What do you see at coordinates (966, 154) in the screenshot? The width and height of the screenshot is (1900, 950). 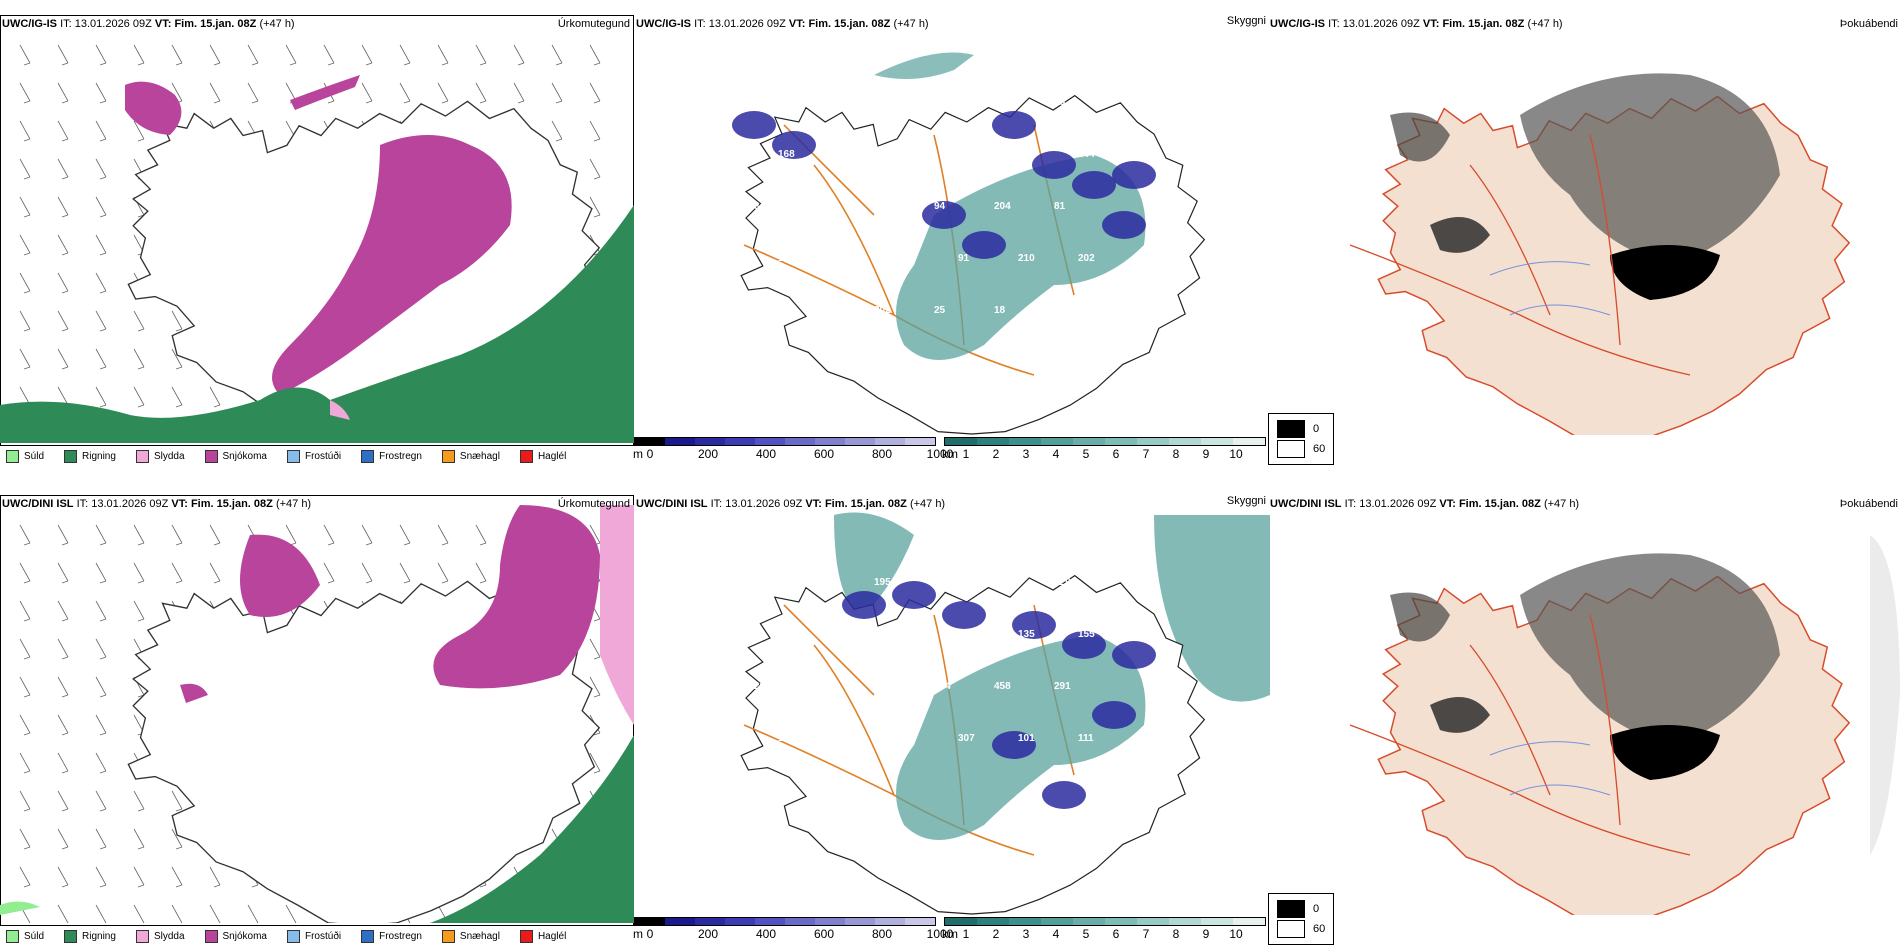 I see `cloudbase-value-label: 255` at bounding box center [966, 154].